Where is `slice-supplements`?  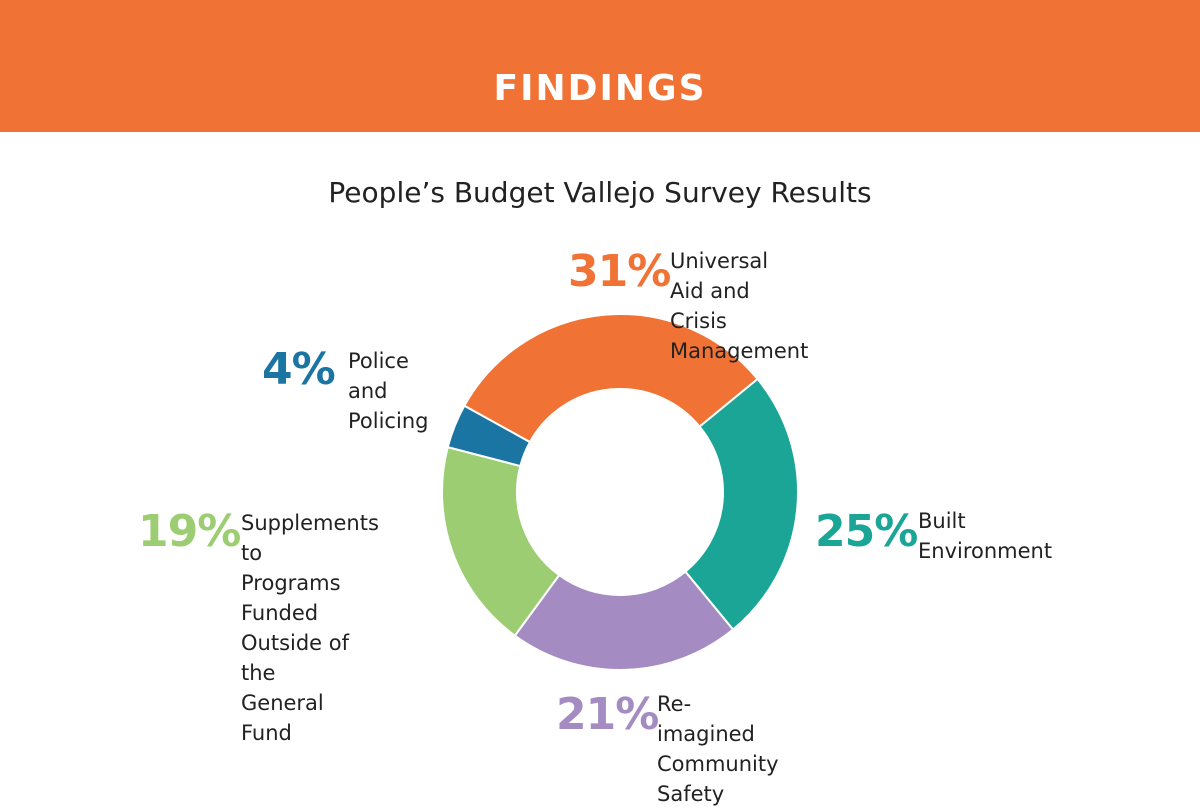
slice-supplements is located at coordinates (501, 541).